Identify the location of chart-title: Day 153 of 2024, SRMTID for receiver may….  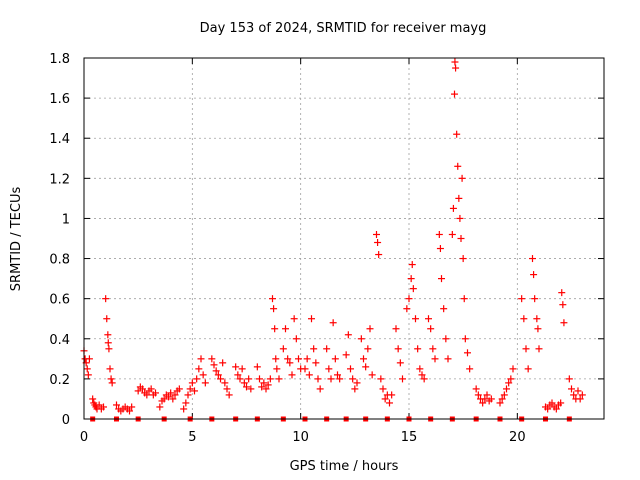
(343, 28).